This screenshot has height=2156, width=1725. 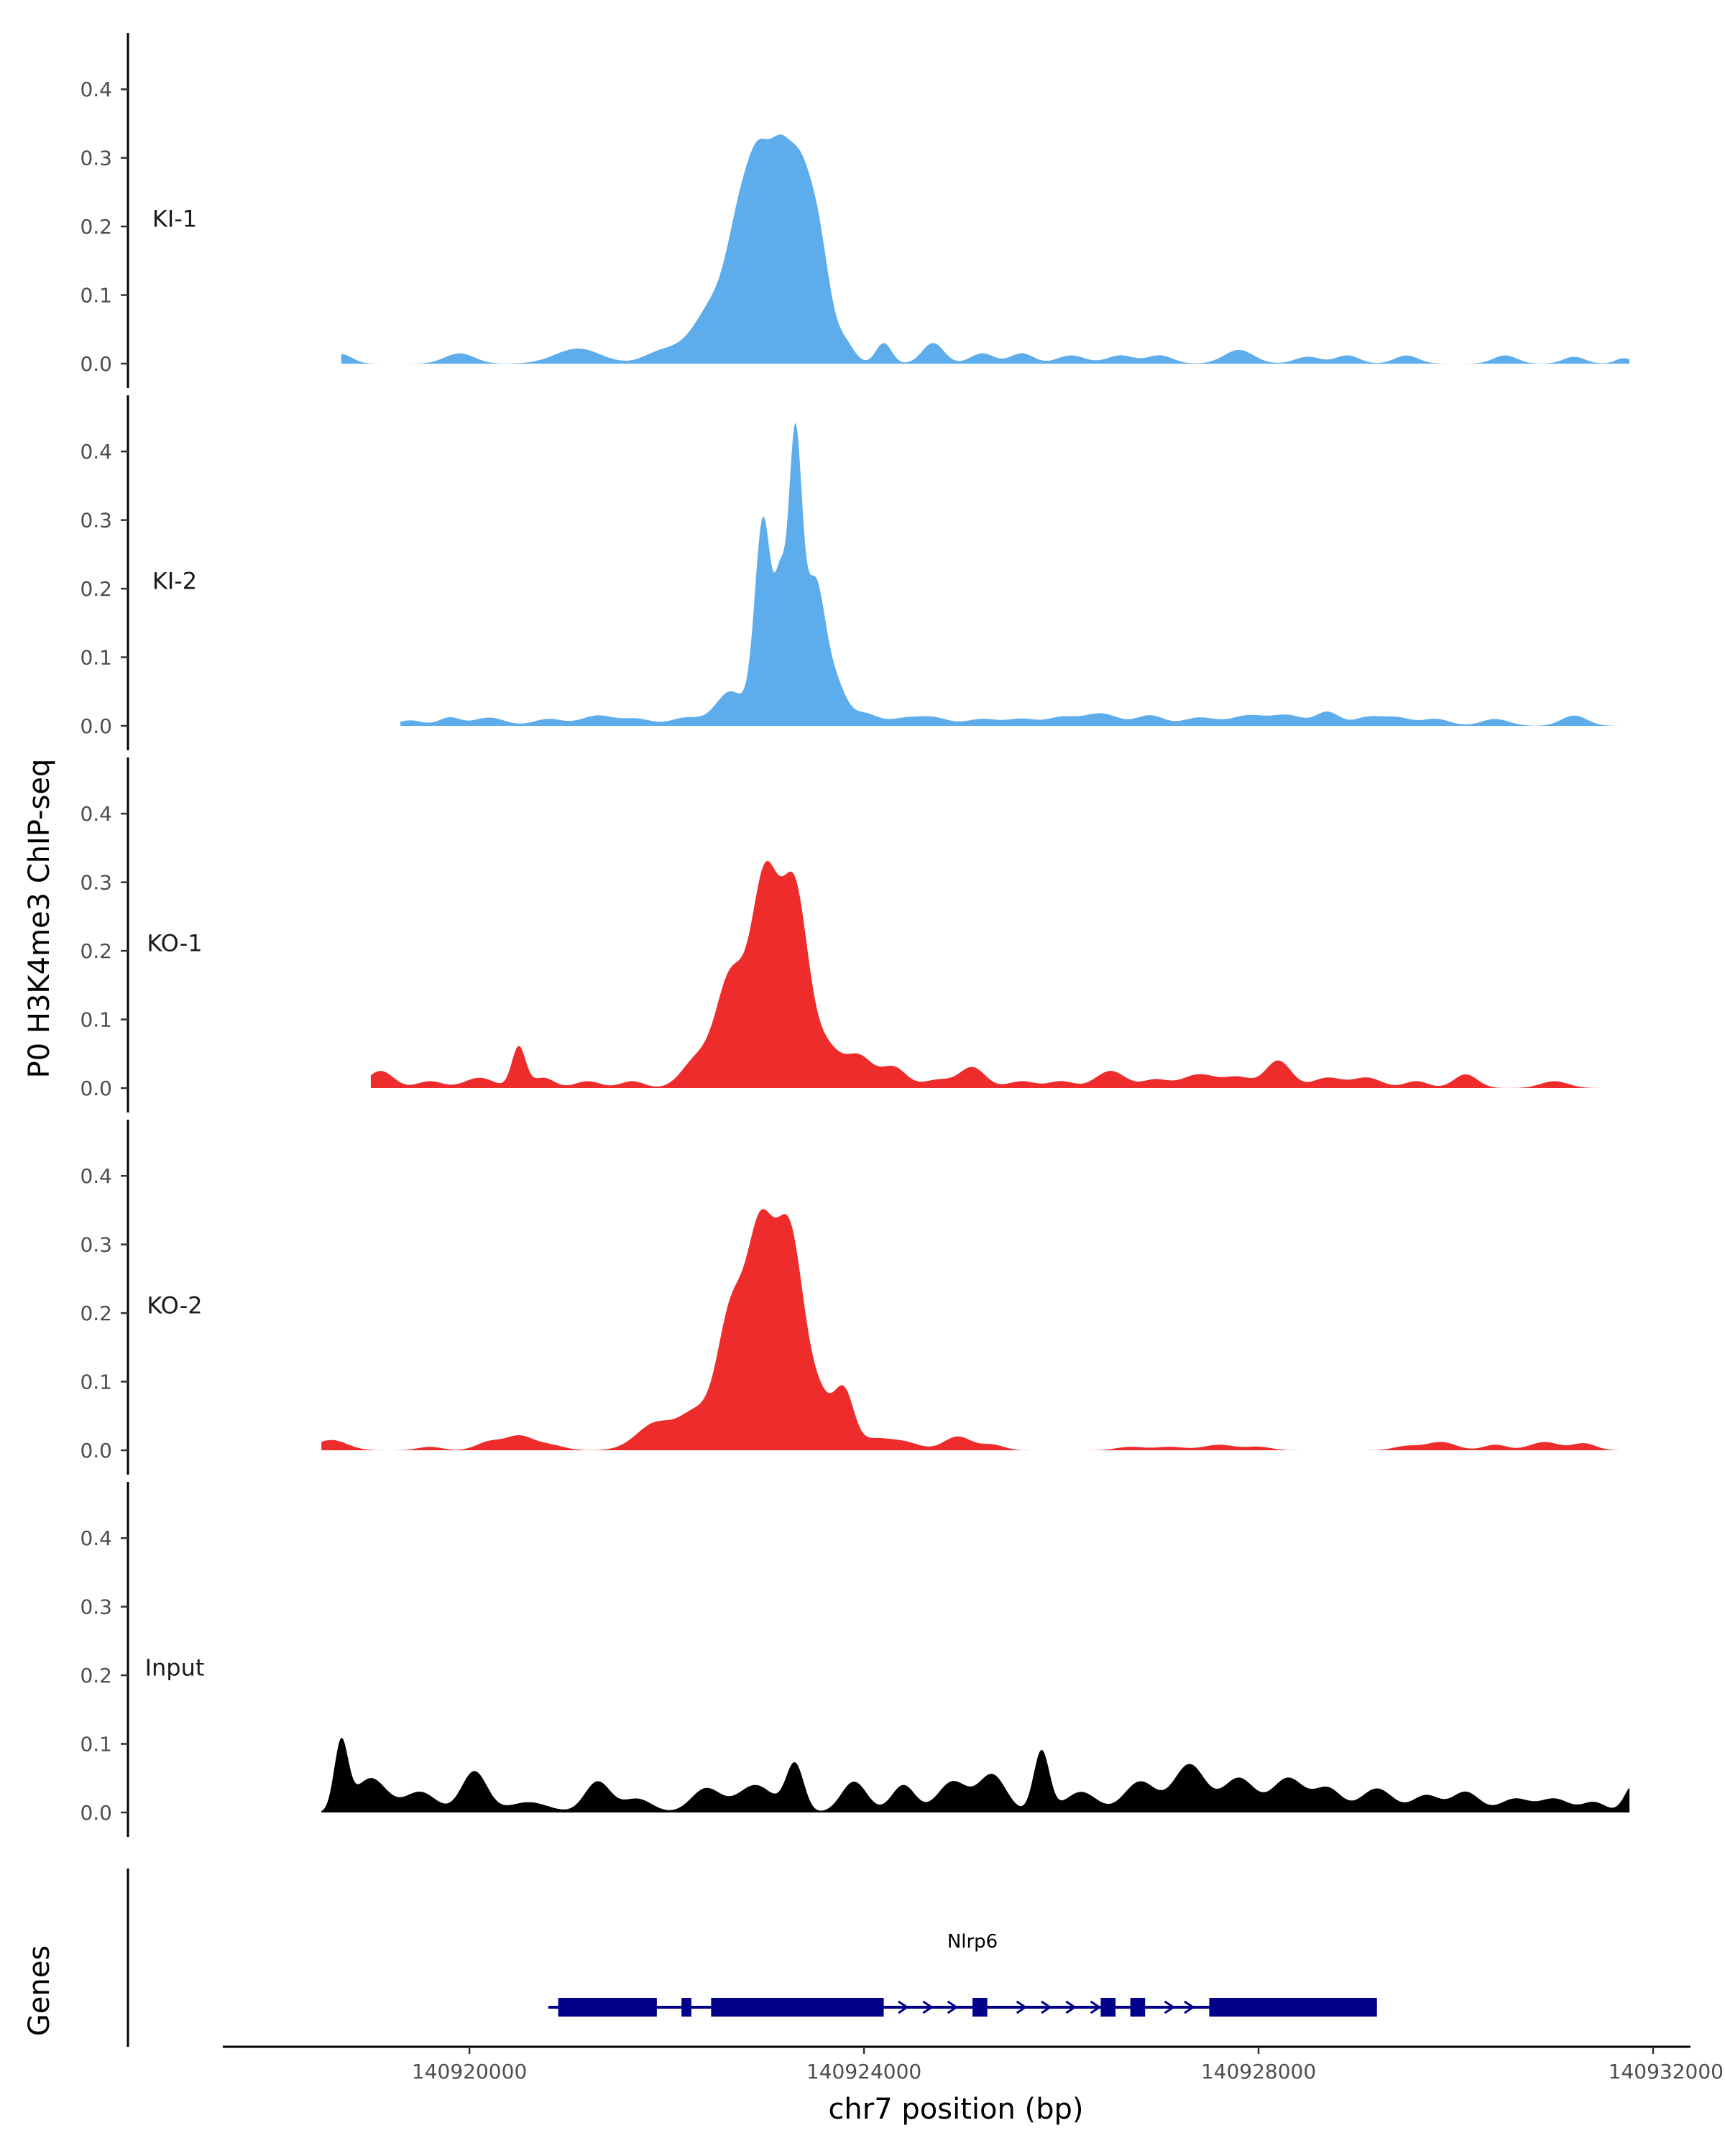 I want to click on track-ki-2: 0.0 0.1 0.2 0.3 0.4 KI-2, so click(x=849, y=572).